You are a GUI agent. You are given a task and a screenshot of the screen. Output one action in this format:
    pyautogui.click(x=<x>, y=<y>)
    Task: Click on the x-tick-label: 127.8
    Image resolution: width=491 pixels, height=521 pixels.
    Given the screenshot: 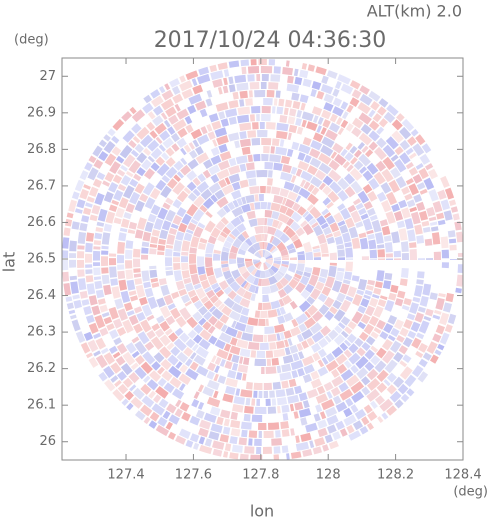 What is the action you would take?
    pyautogui.click(x=260, y=475)
    